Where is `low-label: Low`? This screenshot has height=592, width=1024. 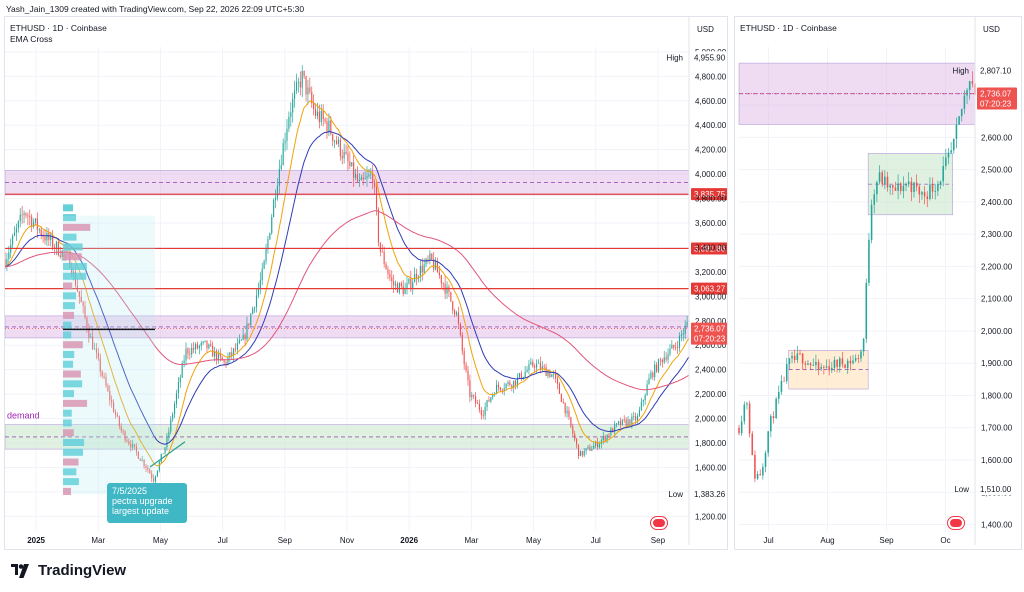
low-label: Low is located at coordinates (675, 494).